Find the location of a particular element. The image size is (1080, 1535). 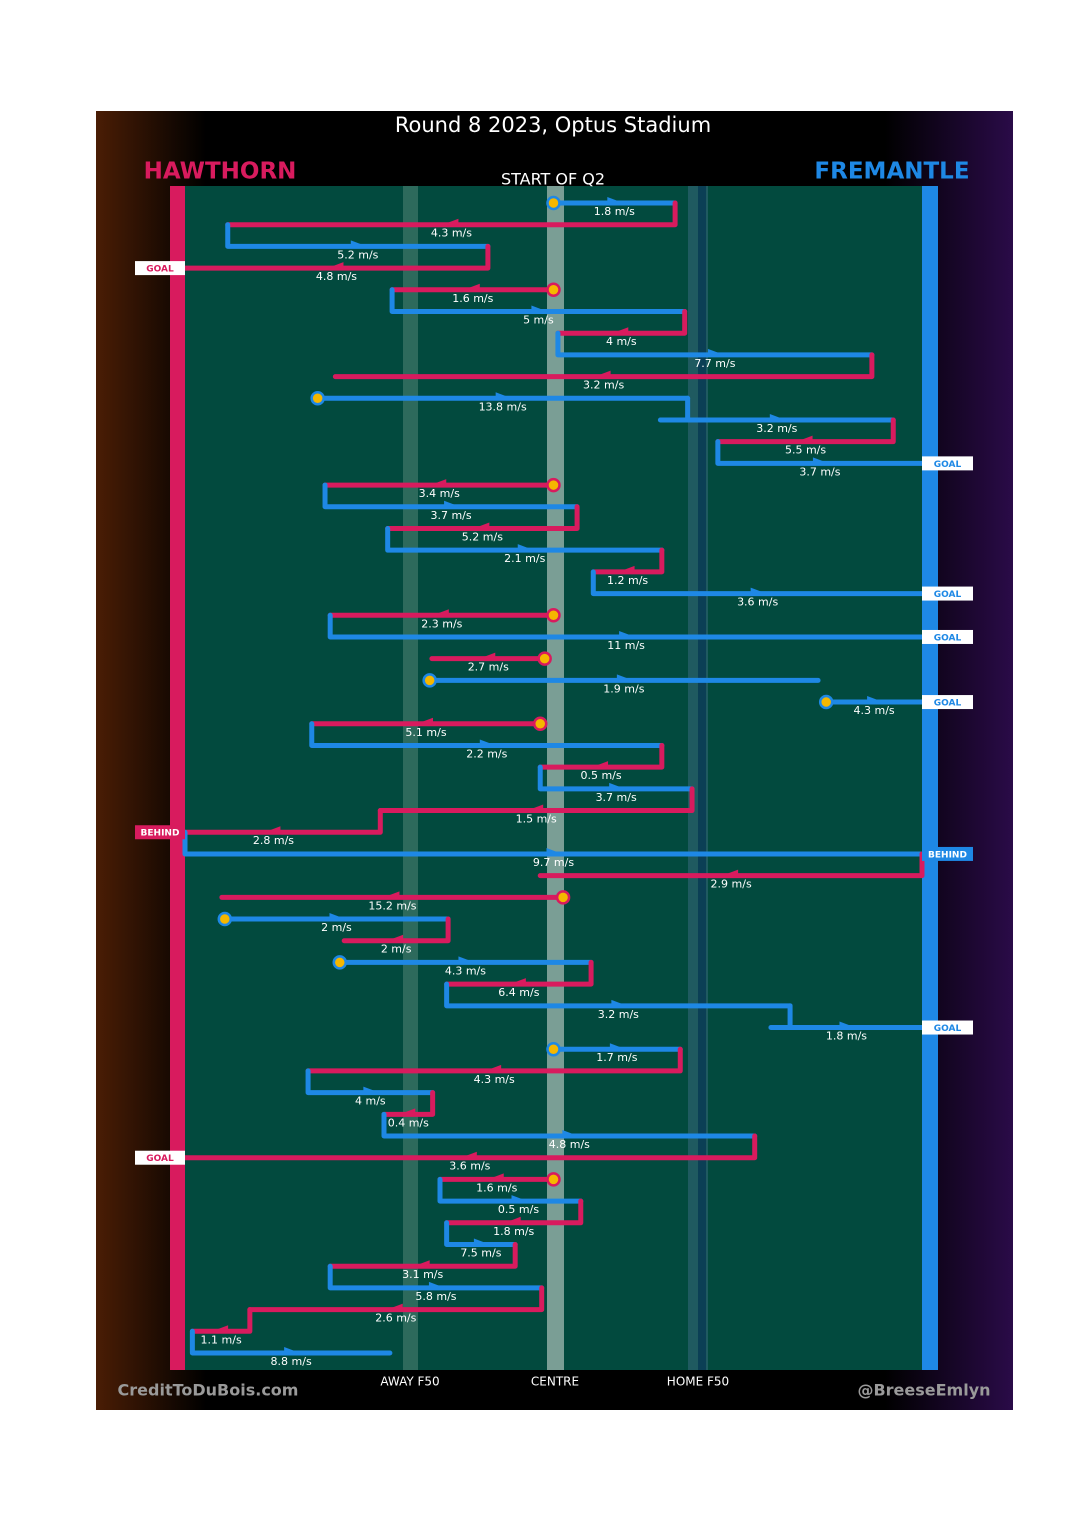

speed-label: 11 m/s is located at coordinates (626, 645).